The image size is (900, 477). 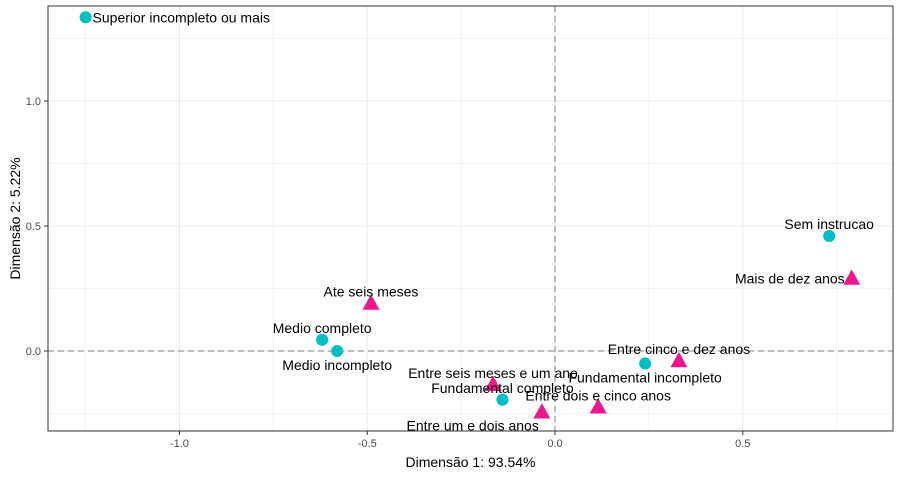 I want to click on x-axis-title: Dimensão 1: 93.54%, so click(x=471, y=462).